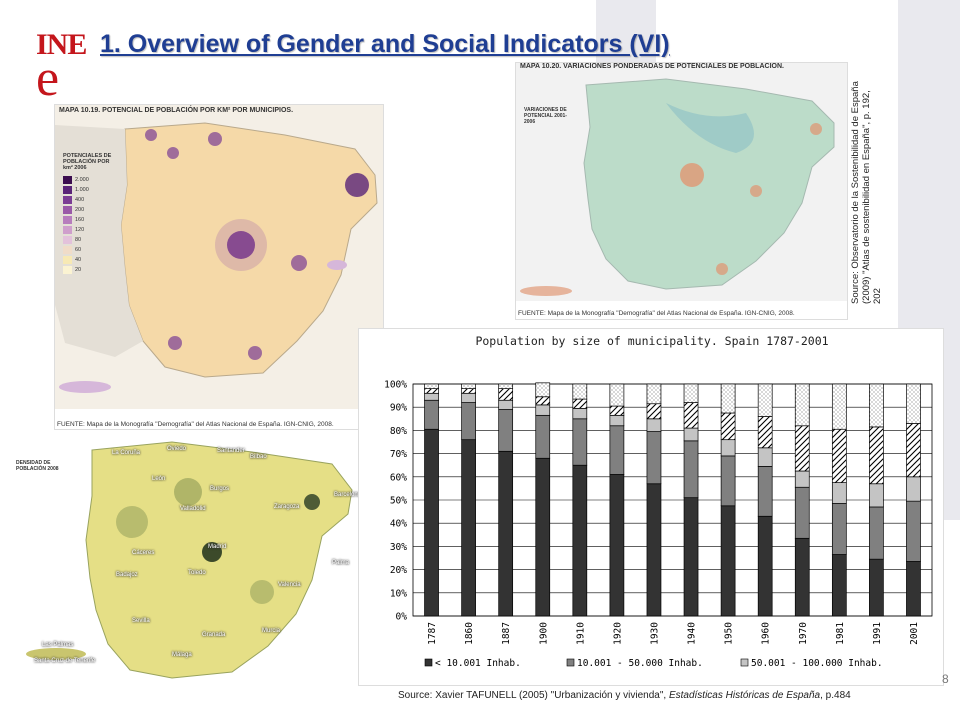  Describe the element at coordinates (692, 633) in the screenshot. I see `x-tick-label: 1940` at that location.